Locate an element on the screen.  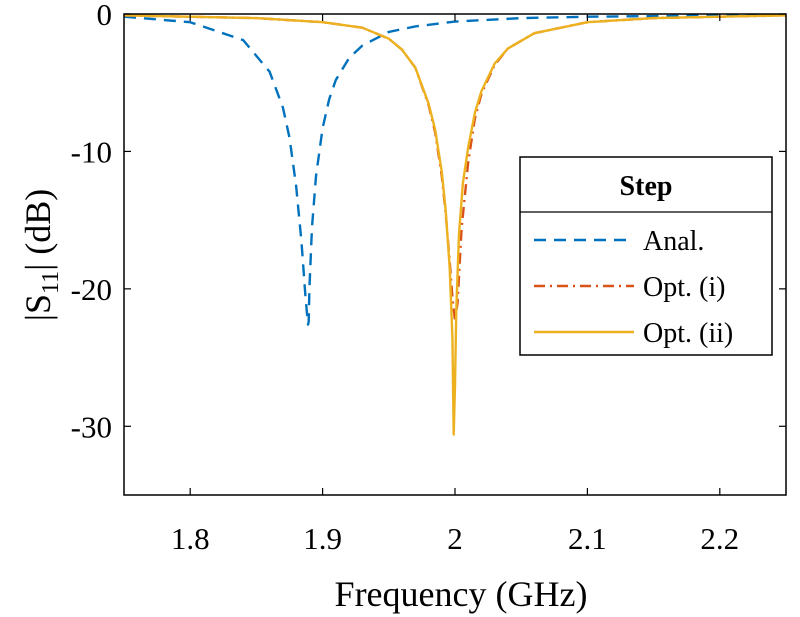
y-axis-label-suffix: | (dB) is located at coordinates (38, 230).